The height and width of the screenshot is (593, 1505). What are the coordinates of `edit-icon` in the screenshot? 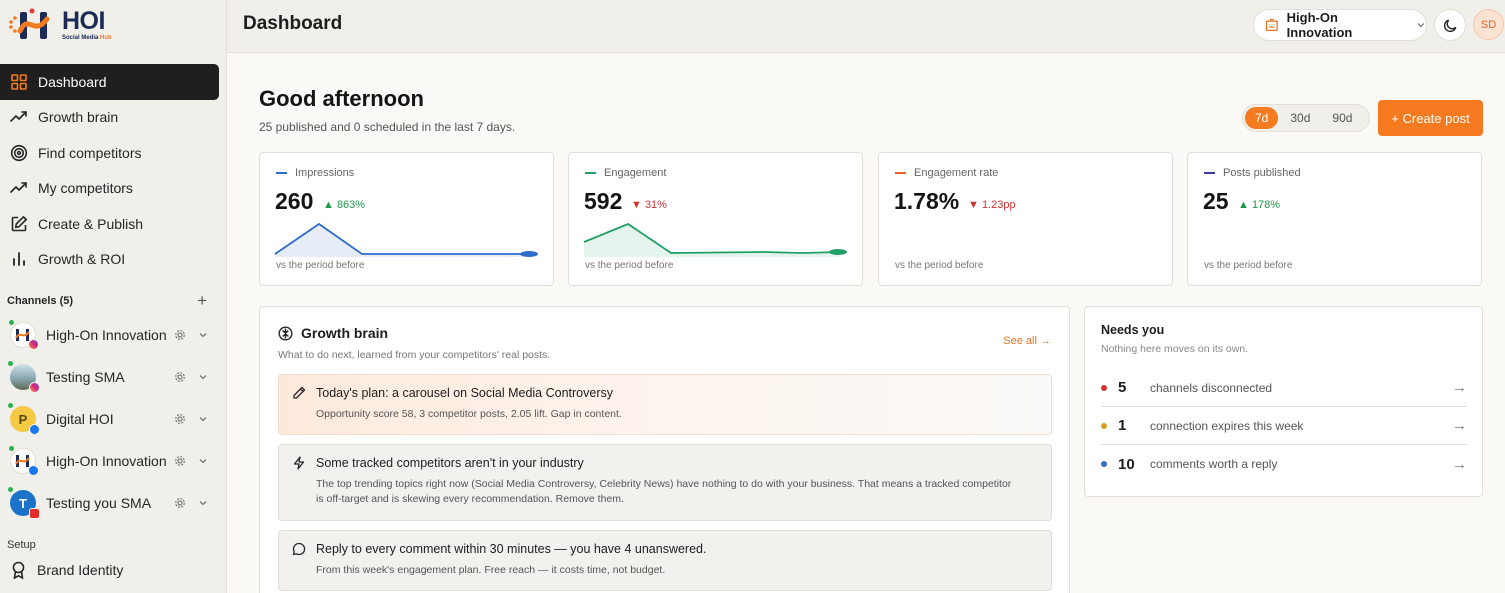 It's located at (19, 223).